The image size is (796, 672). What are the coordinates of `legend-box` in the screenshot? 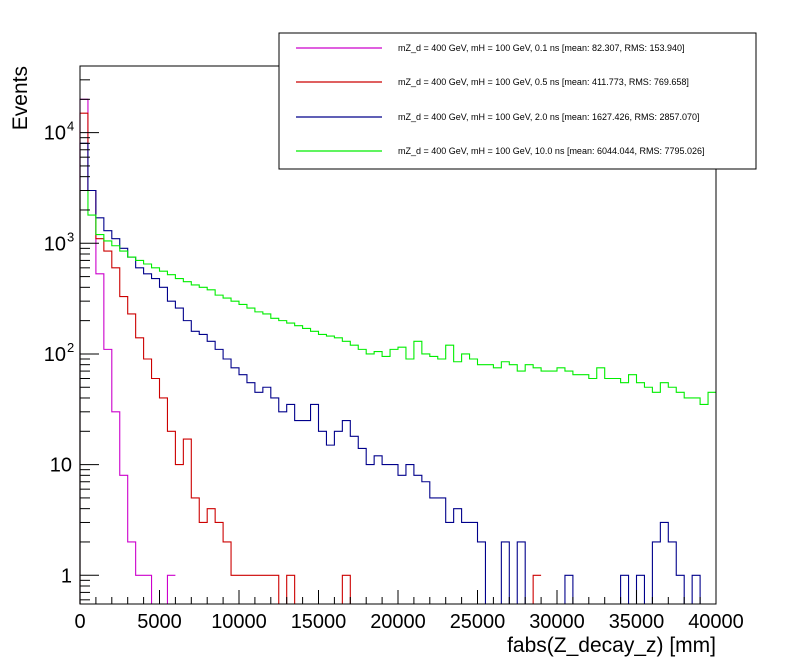 It's located at (517, 101).